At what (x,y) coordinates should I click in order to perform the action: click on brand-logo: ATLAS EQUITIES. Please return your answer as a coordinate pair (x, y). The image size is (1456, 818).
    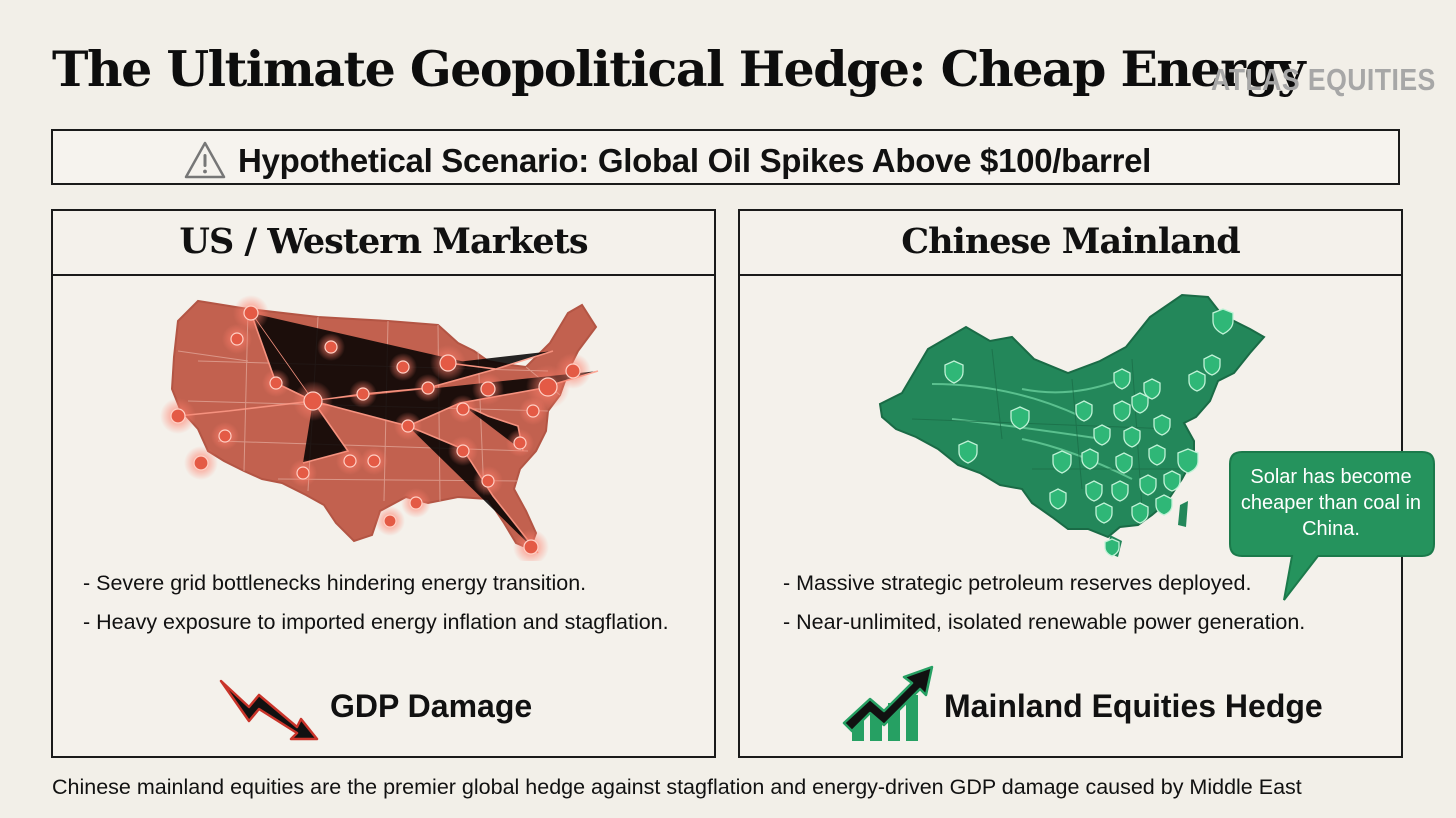
    Looking at the image, I should click on (1323, 79).